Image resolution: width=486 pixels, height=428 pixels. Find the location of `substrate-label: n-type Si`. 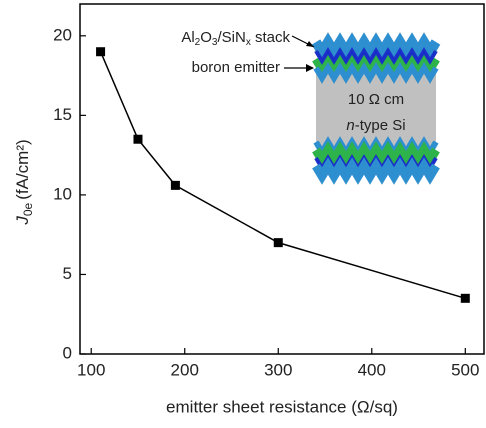

substrate-label: n-type Si is located at coordinates (375, 125).